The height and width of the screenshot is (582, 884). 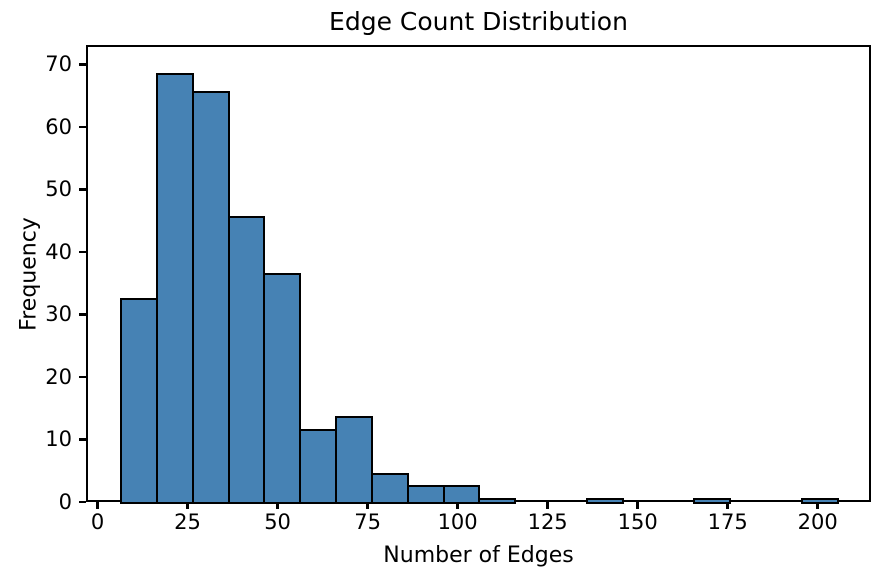 I want to click on x-tick-label: 75, so click(x=367, y=522).